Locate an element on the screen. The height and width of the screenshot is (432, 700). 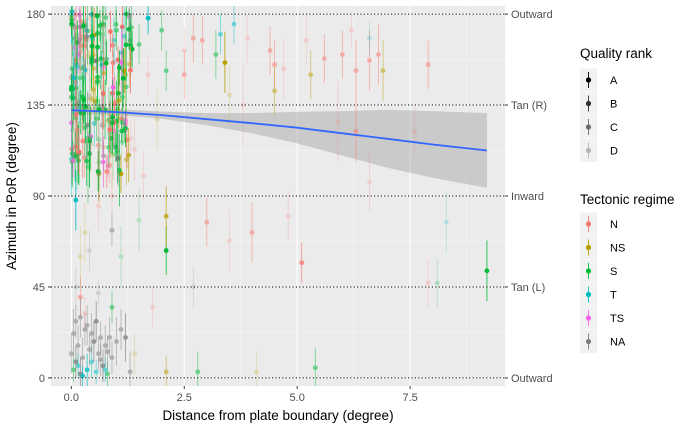
data-point-TS is located at coordinates (113, 87).